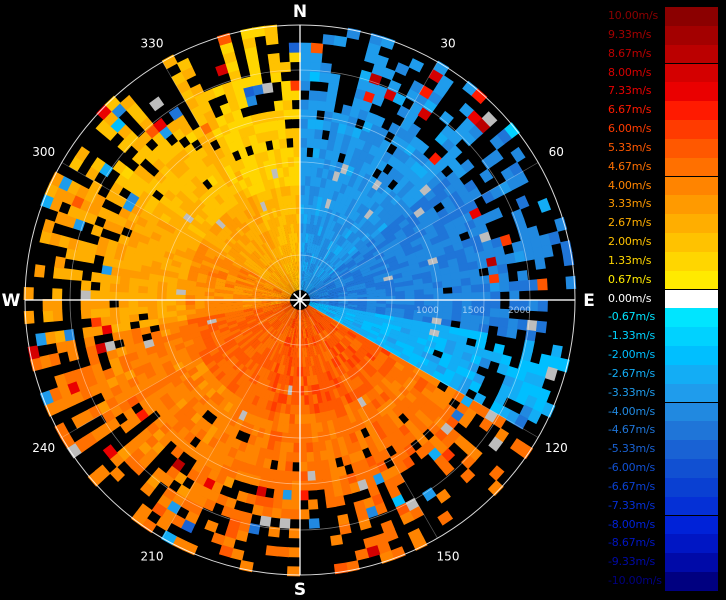 The image size is (726, 600). I want to click on legend-label: 3.33m/s, so click(630, 204).